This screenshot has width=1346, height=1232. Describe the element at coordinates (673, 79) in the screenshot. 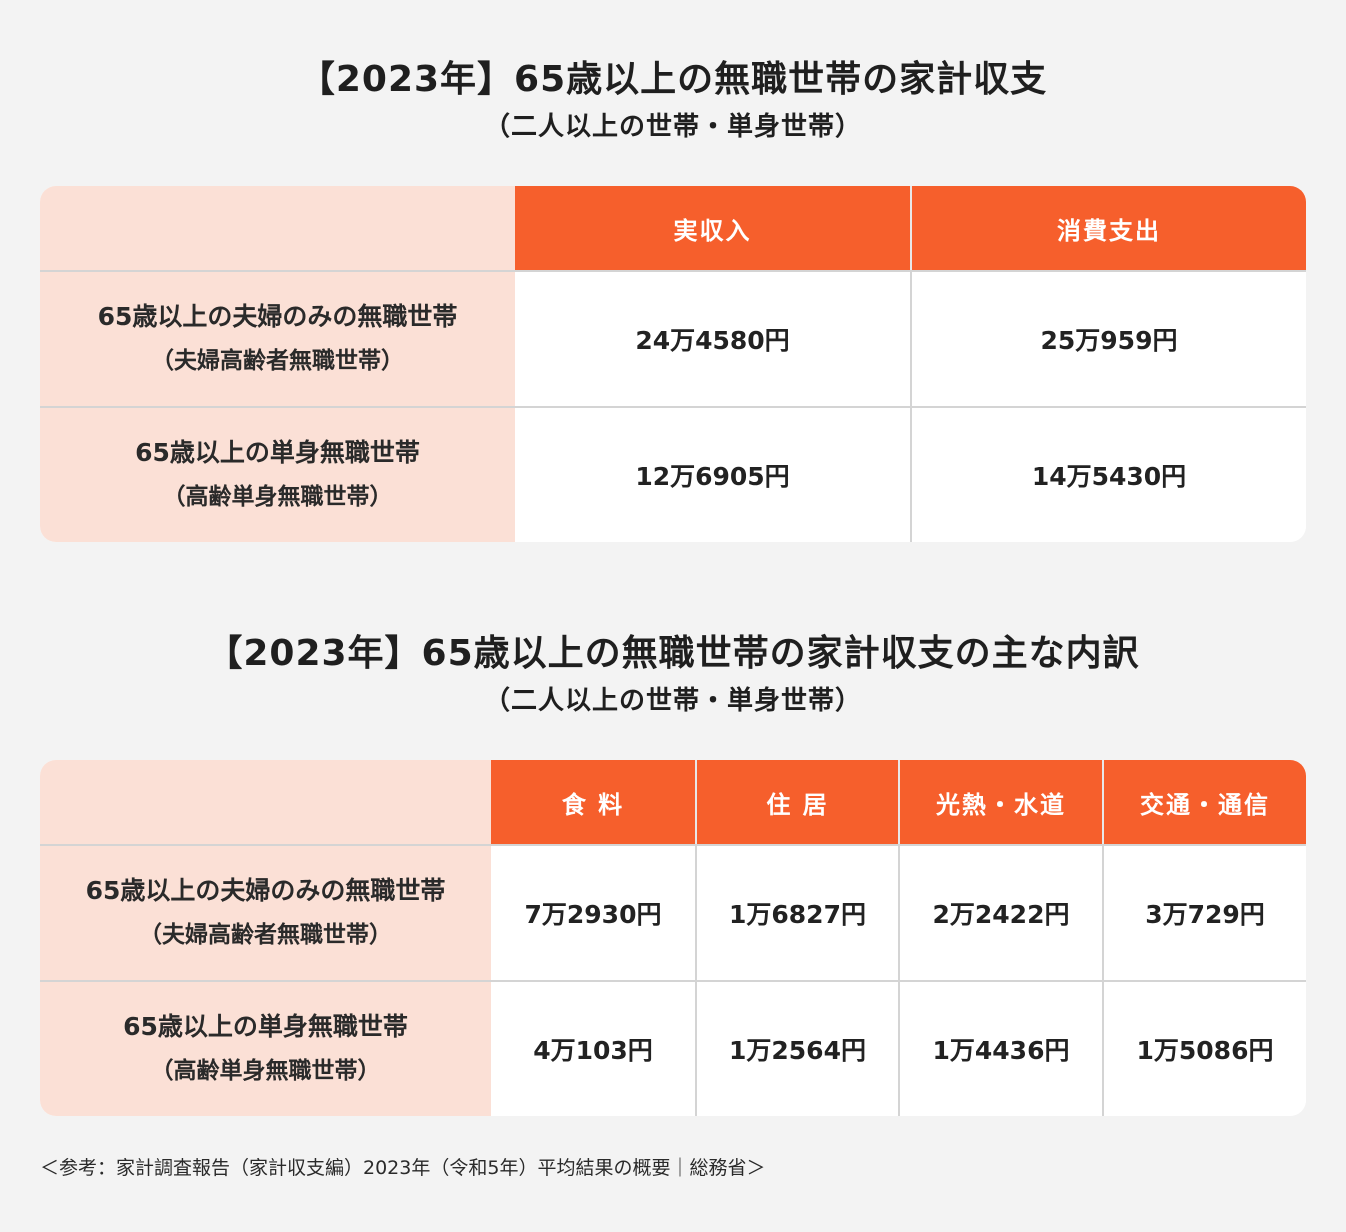

I see `section1-title: 【2023年】65歳以上の無職世帯の家計収支` at that location.